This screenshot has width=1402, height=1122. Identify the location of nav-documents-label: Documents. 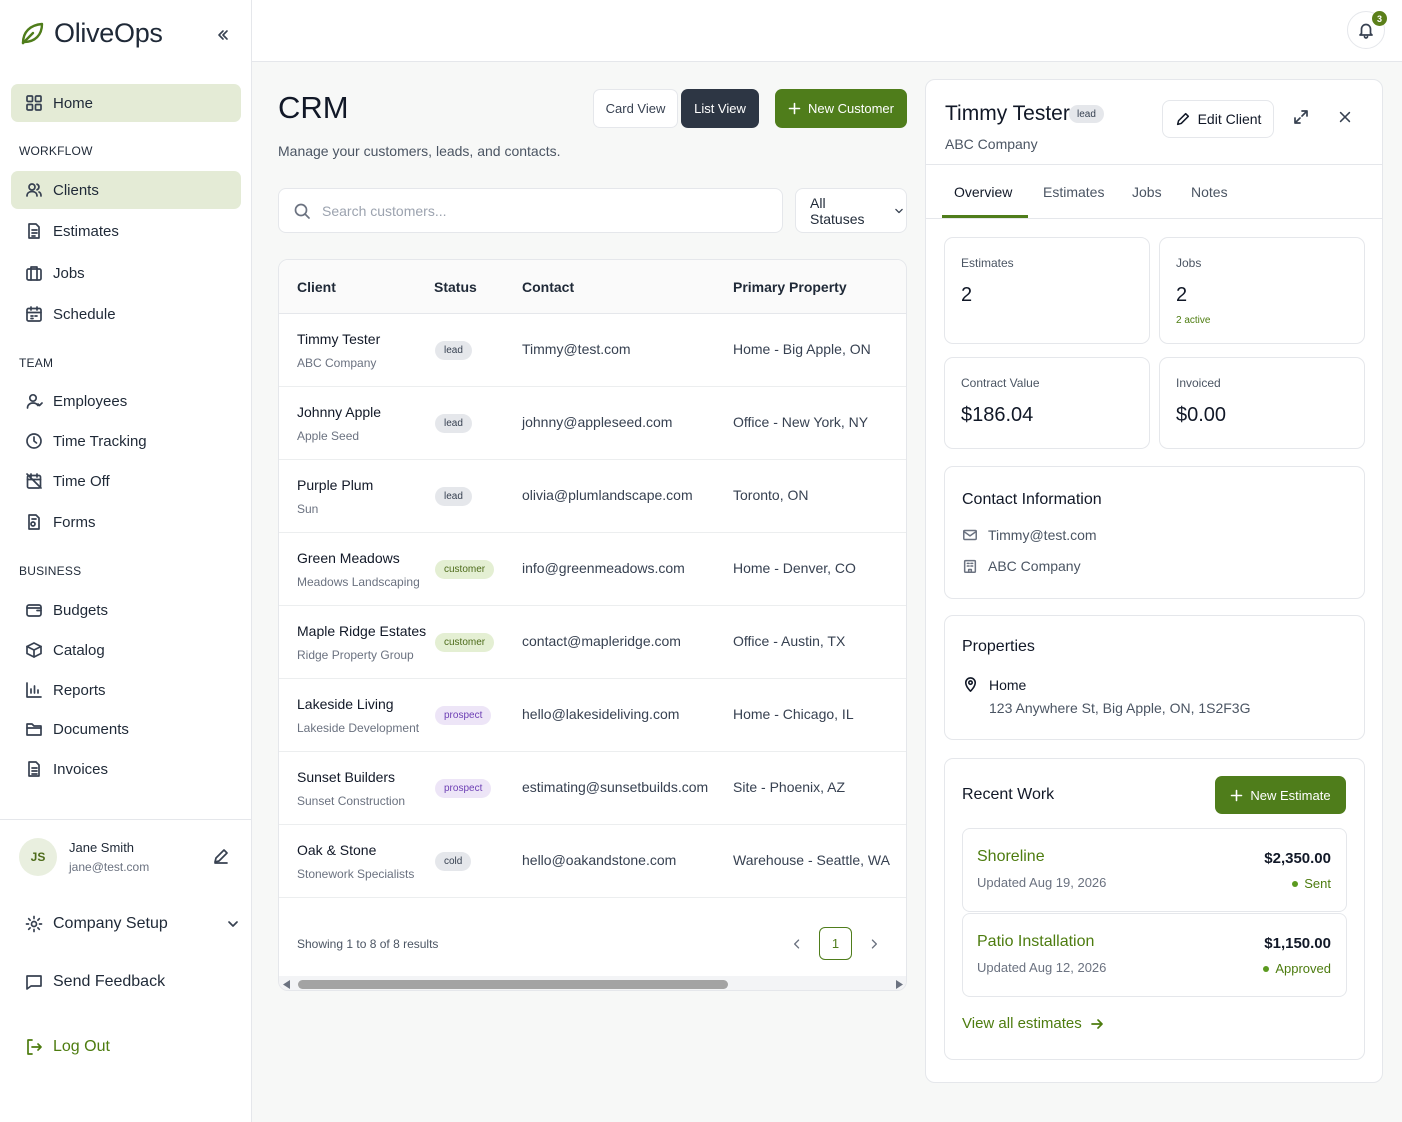
(91, 729).